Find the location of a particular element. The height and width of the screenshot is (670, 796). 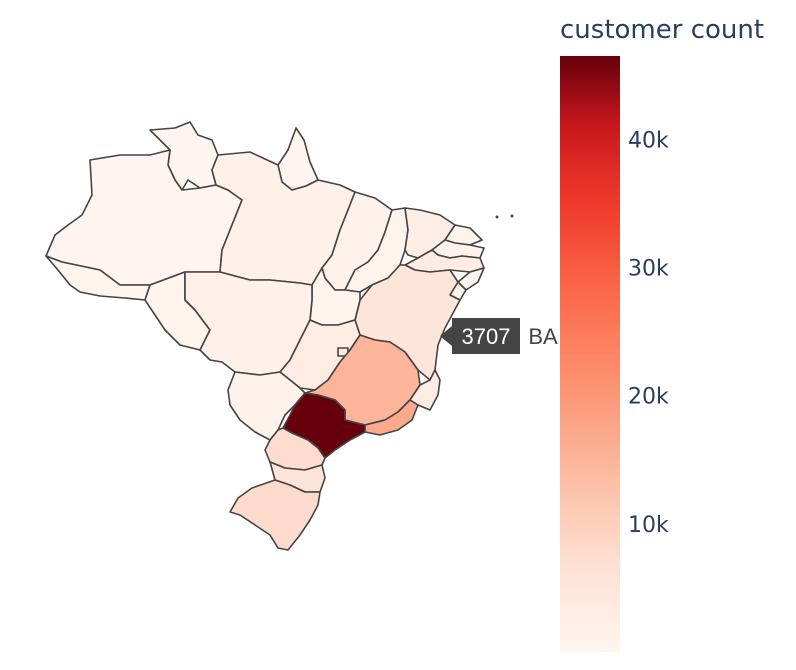

hover-name: BA is located at coordinates (543, 336).